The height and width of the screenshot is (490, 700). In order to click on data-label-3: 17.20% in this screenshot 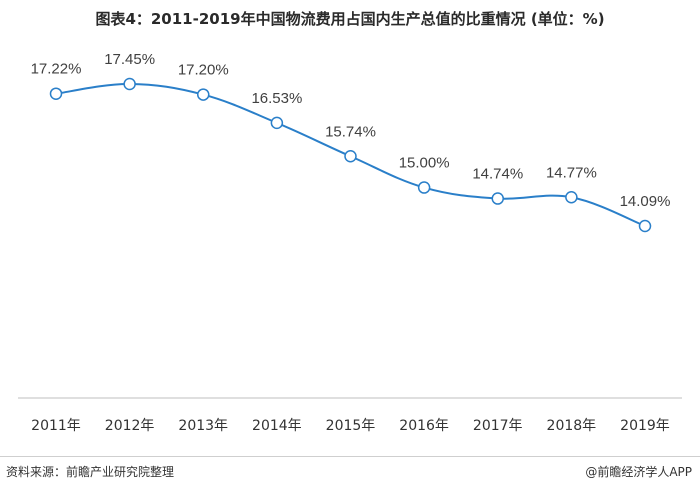, I will do `click(203, 70)`.